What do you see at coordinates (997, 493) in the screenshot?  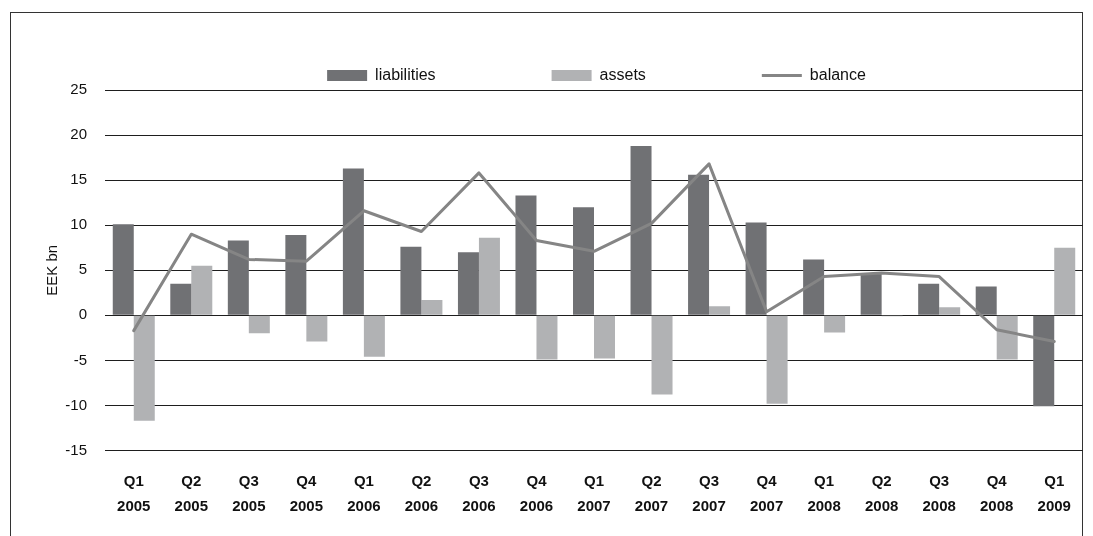 I see `x-tick-label: Q4 2008` at bounding box center [997, 493].